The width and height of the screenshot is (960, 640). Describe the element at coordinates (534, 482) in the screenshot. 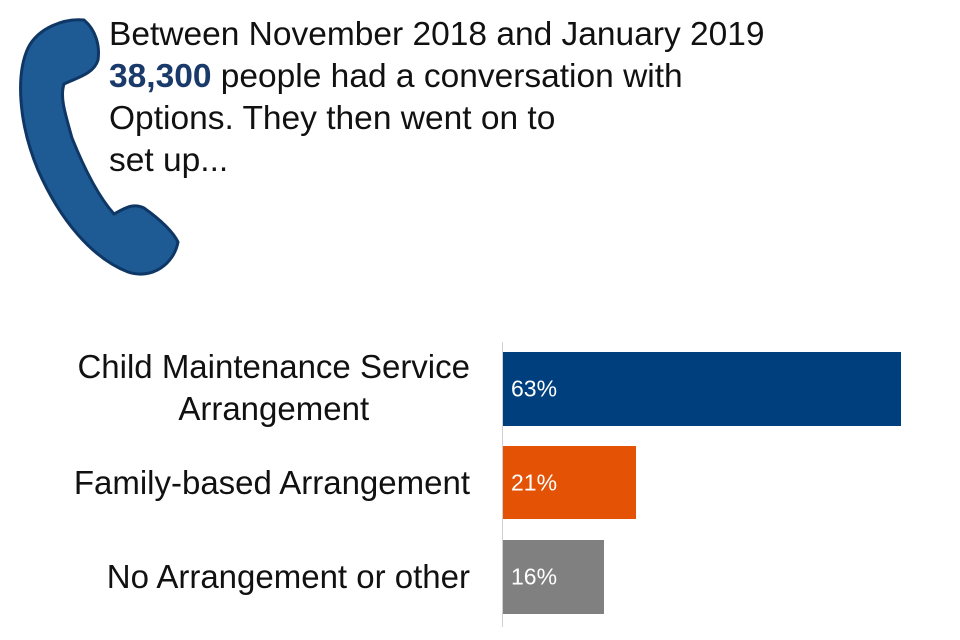

I see `bar-value-label: 21%` at that location.